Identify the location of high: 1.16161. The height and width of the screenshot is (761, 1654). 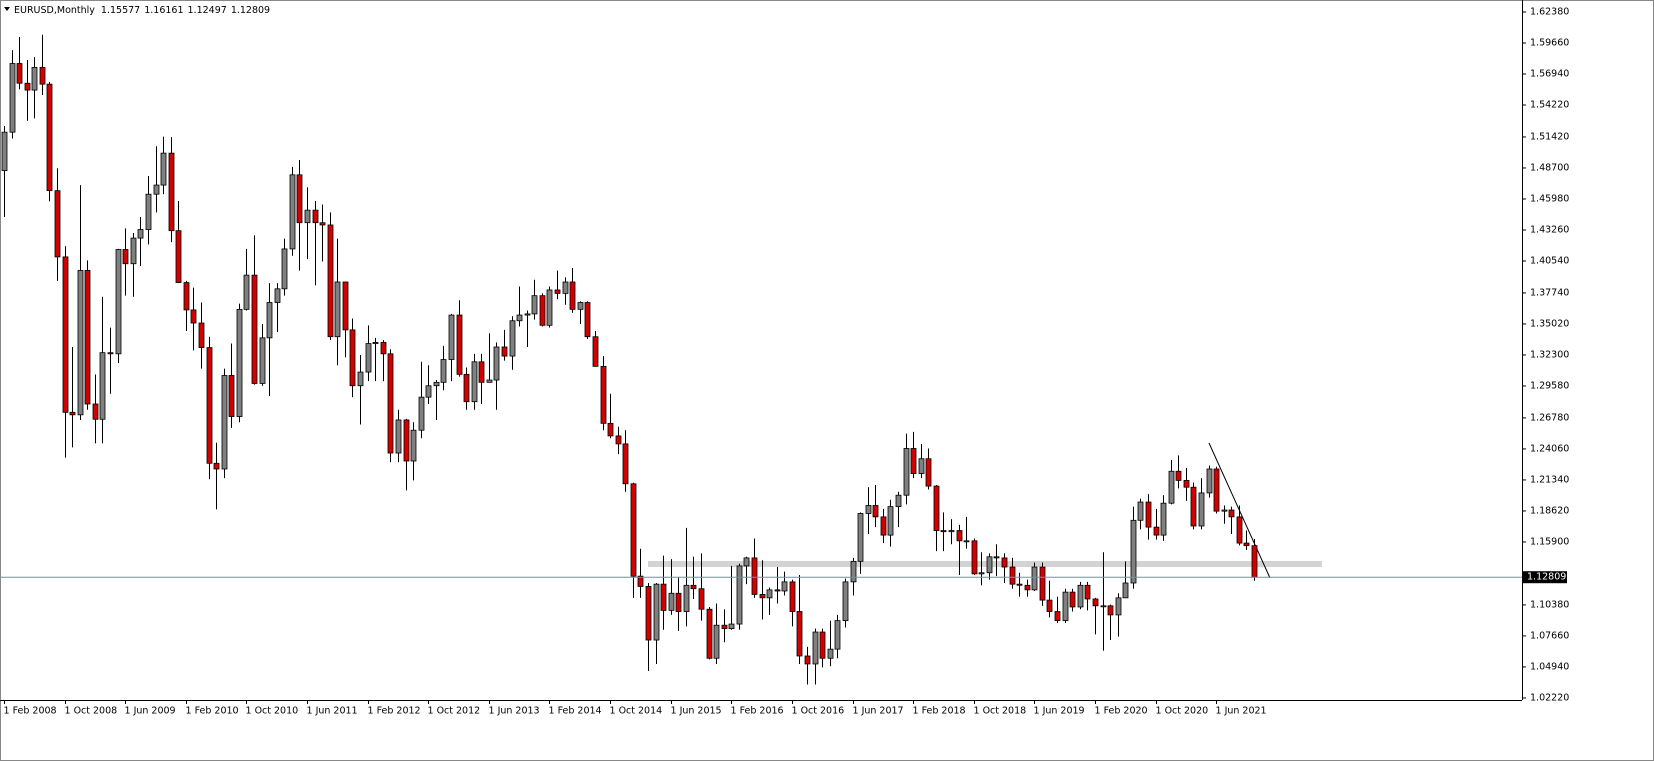
(163, 10).